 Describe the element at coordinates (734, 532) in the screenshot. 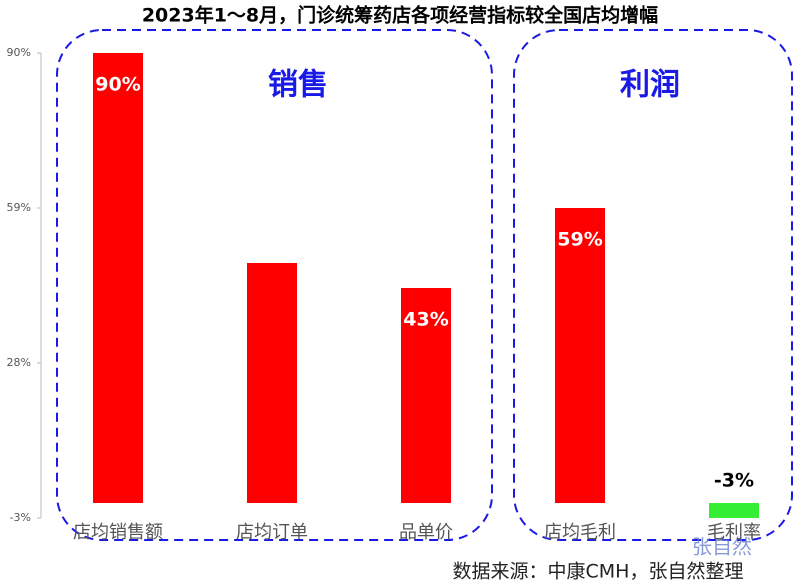

I see `x-tick-label: 毛利率` at that location.